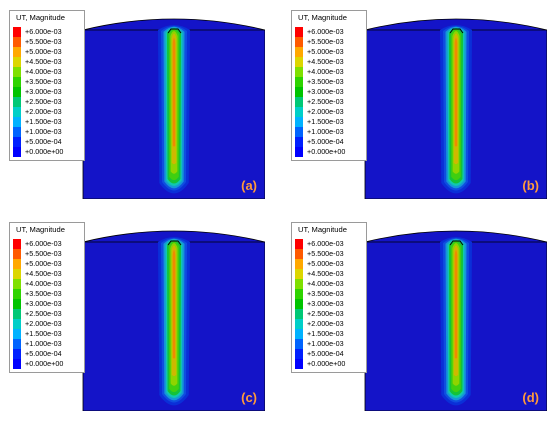 This screenshot has width=550, height=426. What do you see at coordinates (43, 263) in the screenshot?
I see `legend-label: +5.000e-03` at bounding box center [43, 263].